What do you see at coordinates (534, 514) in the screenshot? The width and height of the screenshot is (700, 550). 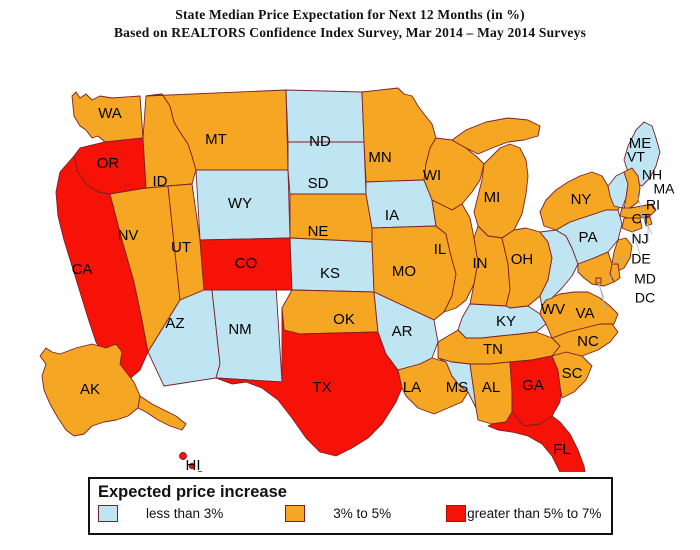 I see `legend-label-high: greater than 5% to 7%` at bounding box center [534, 514].